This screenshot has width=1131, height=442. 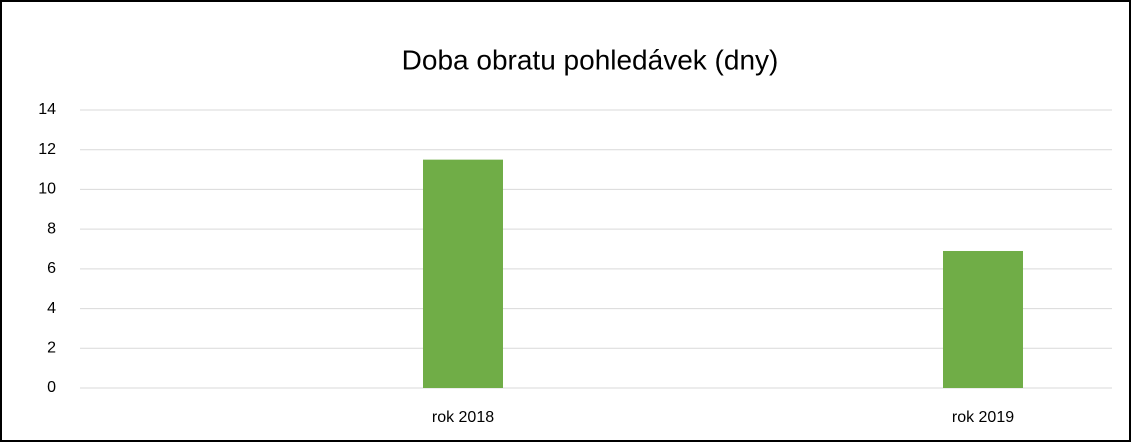 What do you see at coordinates (51, 348) in the screenshot?
I see `y-tick-label: 2` at bounding box center [51, 348].